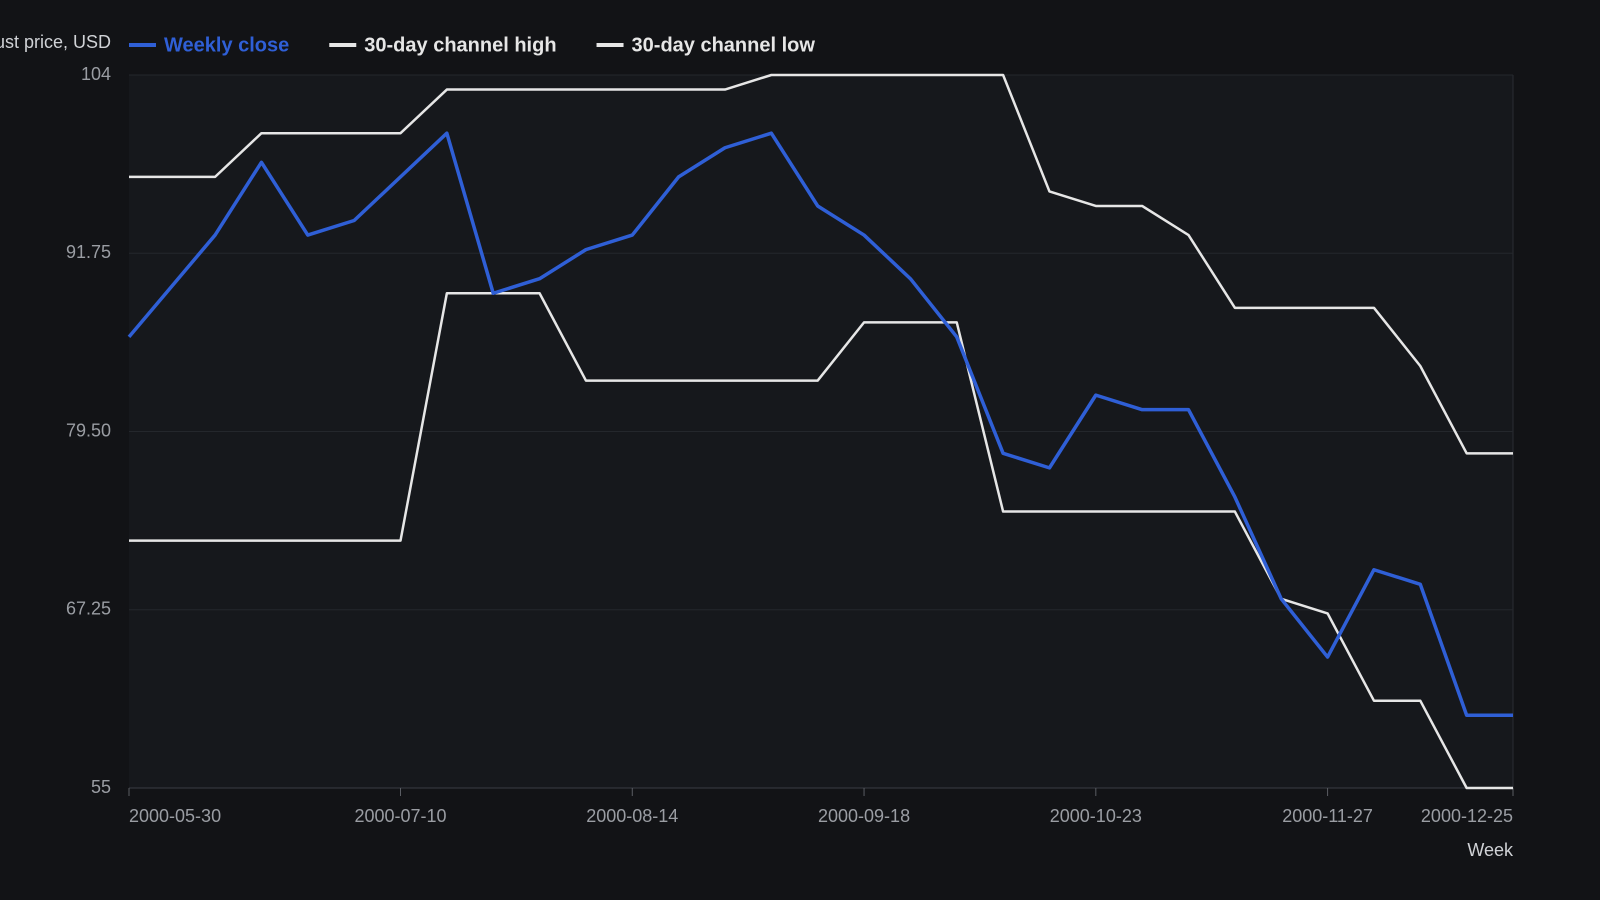 Image resolution: width=1600 pixels, height=900 pixels. Describe the element at coordinates (1467, 816) in the screenshot. I see `x-tick-label: 2000-12-25` at that location.